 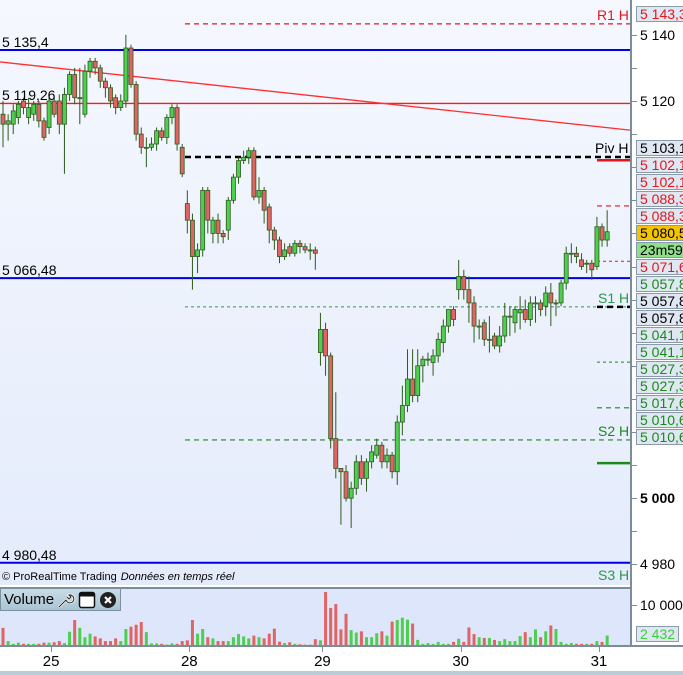 What do you see at coordinates (634, 605) in the screenshot?
I see `volume-tick-mark` at bounding box center [634, 605].